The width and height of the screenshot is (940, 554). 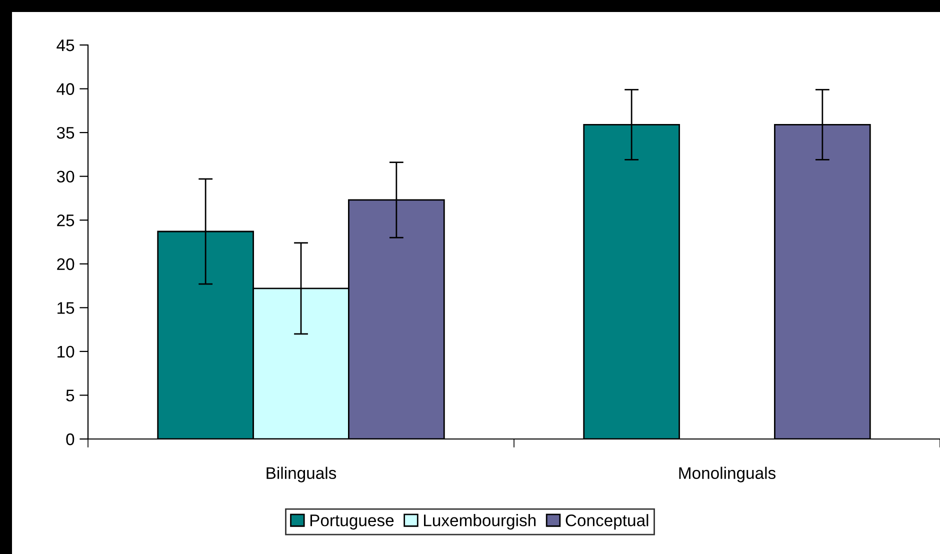 I want to click on x-tick-label: Monolinguals, so click(x=727, y=474).